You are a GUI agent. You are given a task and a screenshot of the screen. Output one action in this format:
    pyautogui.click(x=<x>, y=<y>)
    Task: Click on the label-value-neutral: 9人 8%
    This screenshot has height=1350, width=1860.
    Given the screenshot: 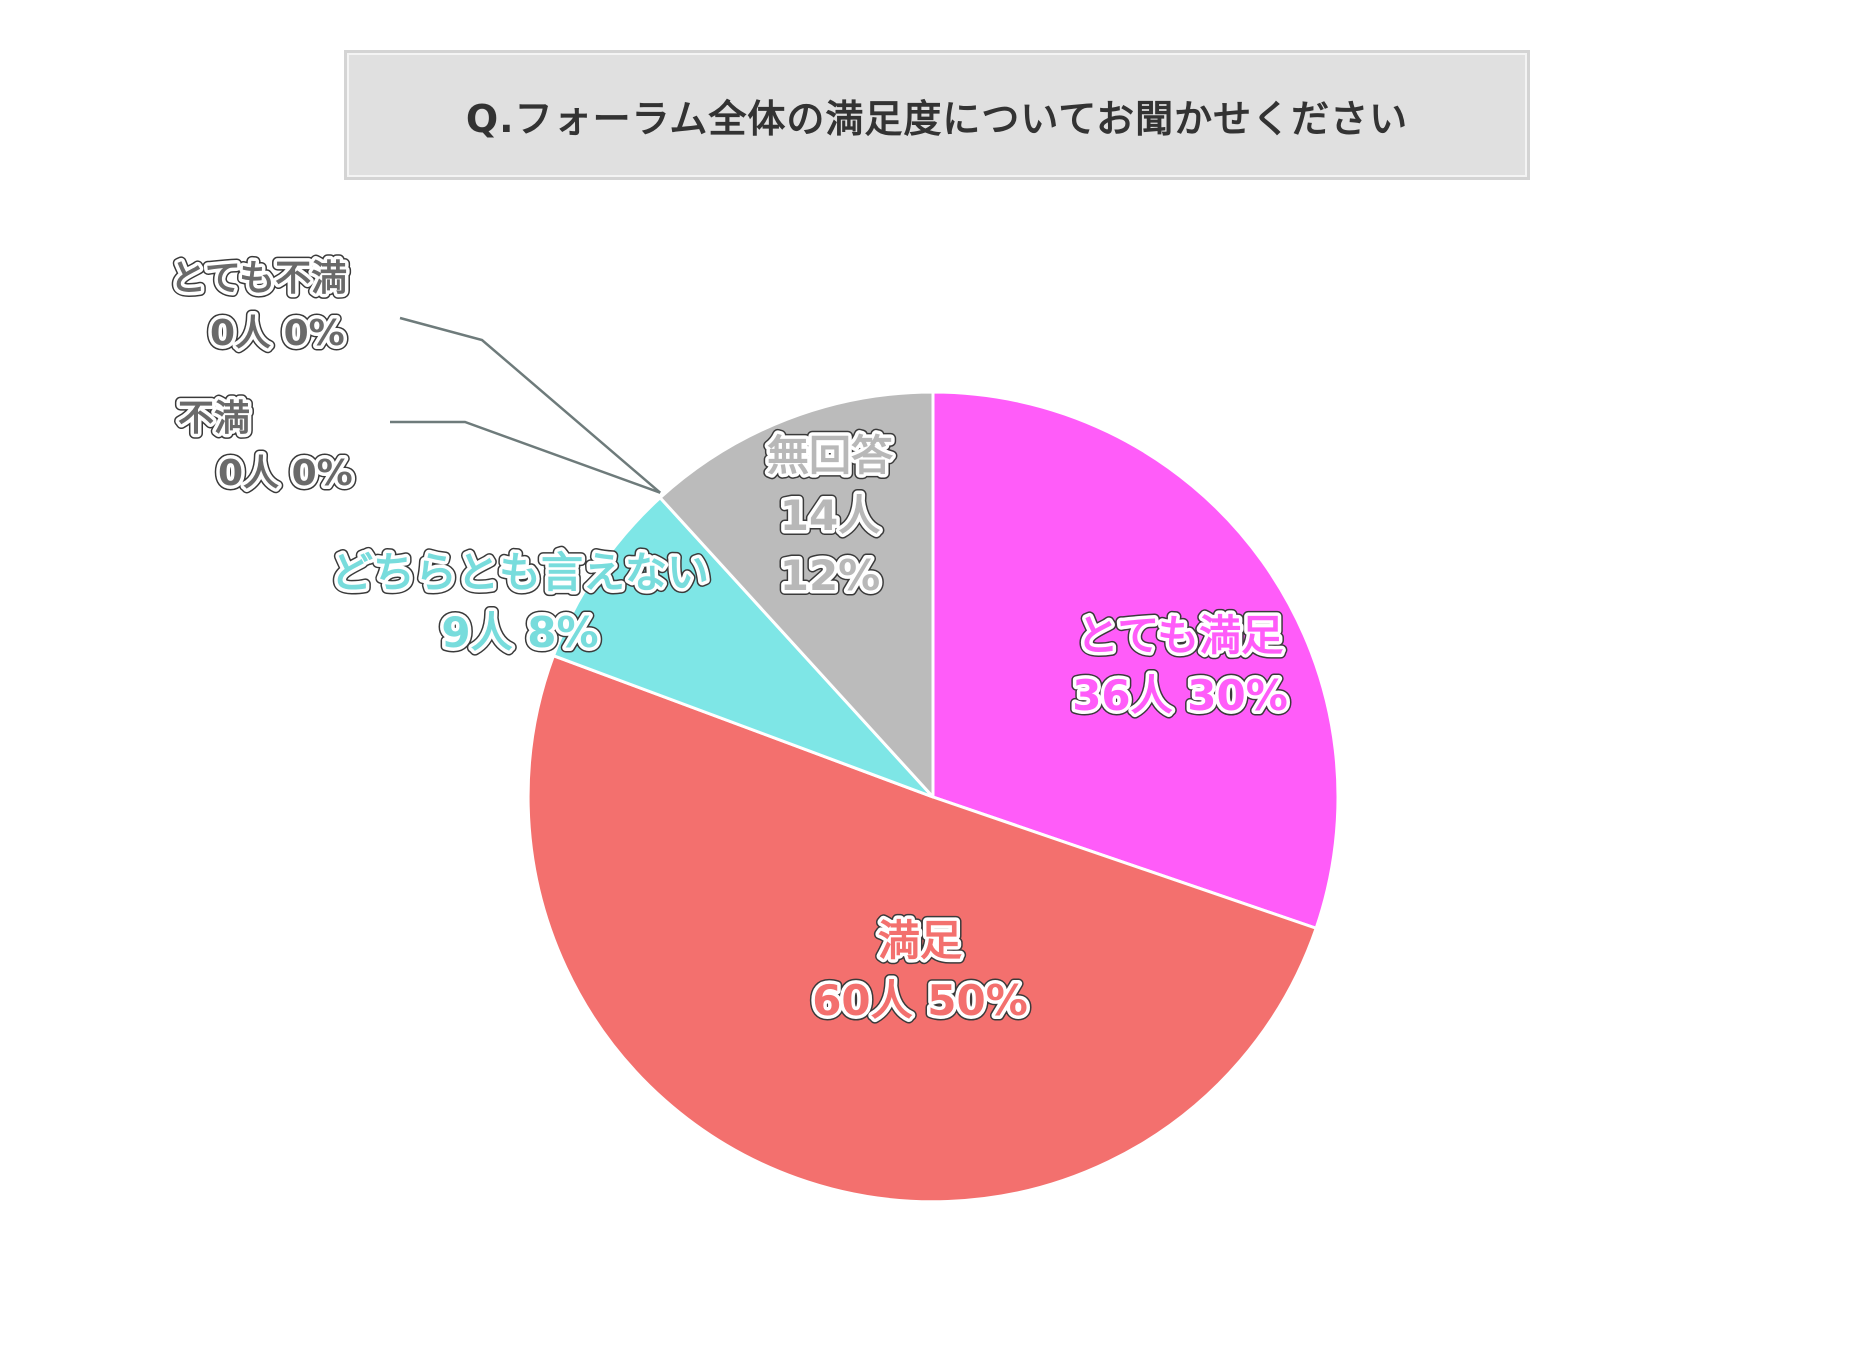 What is the action you would take?
    pyautogui.click(x=519, y=632)
    